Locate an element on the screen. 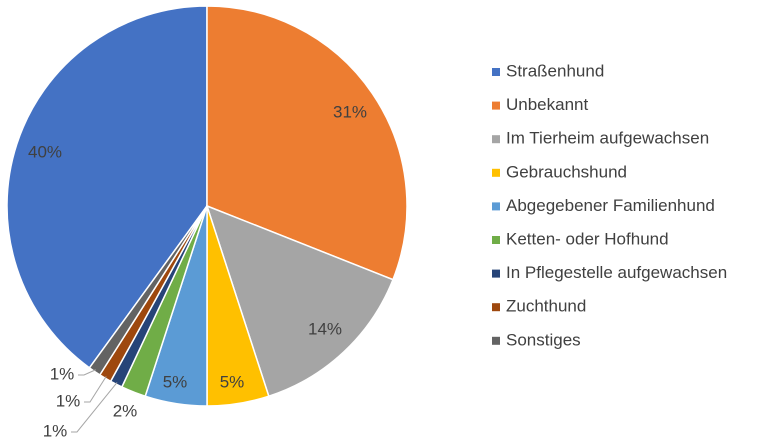 The height and width of the screenshot is (440, 764). legend-label: Ketten- oder Hofhund is located at coordinates (587, 238).